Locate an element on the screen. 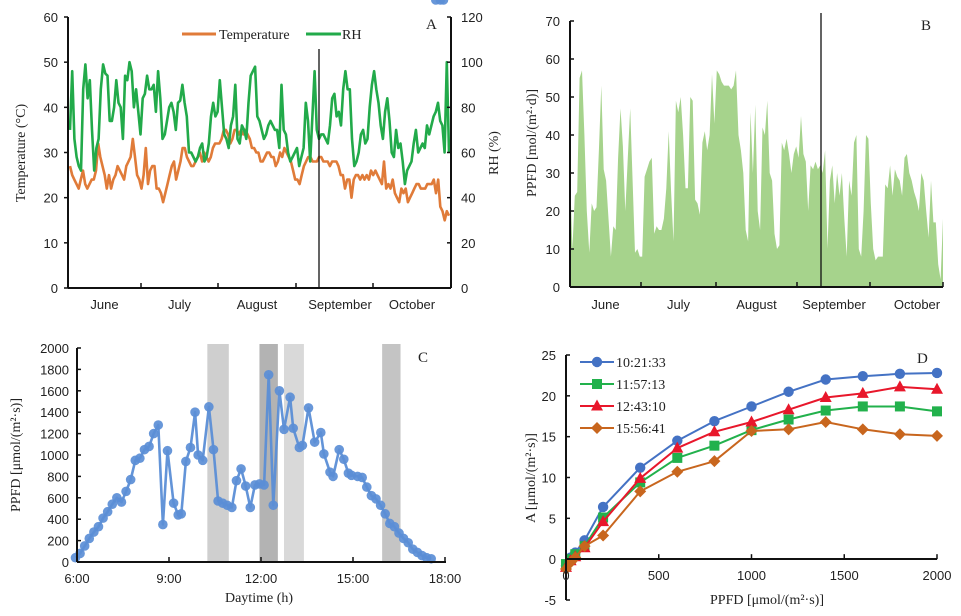 The height and width of the screenshot is (616, 961). panel-d-y-tick-label: 10 is located at coordinates (549, 478).